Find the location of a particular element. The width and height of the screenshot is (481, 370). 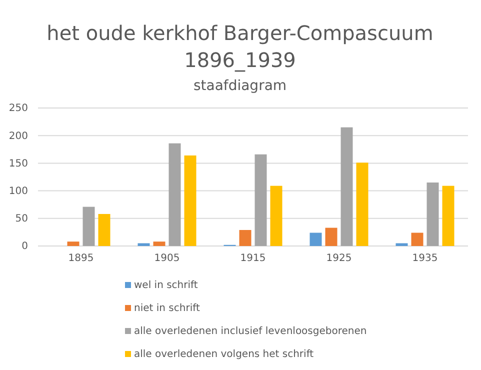

x-tick-label: 1935 is located at coordinates (425, 258).